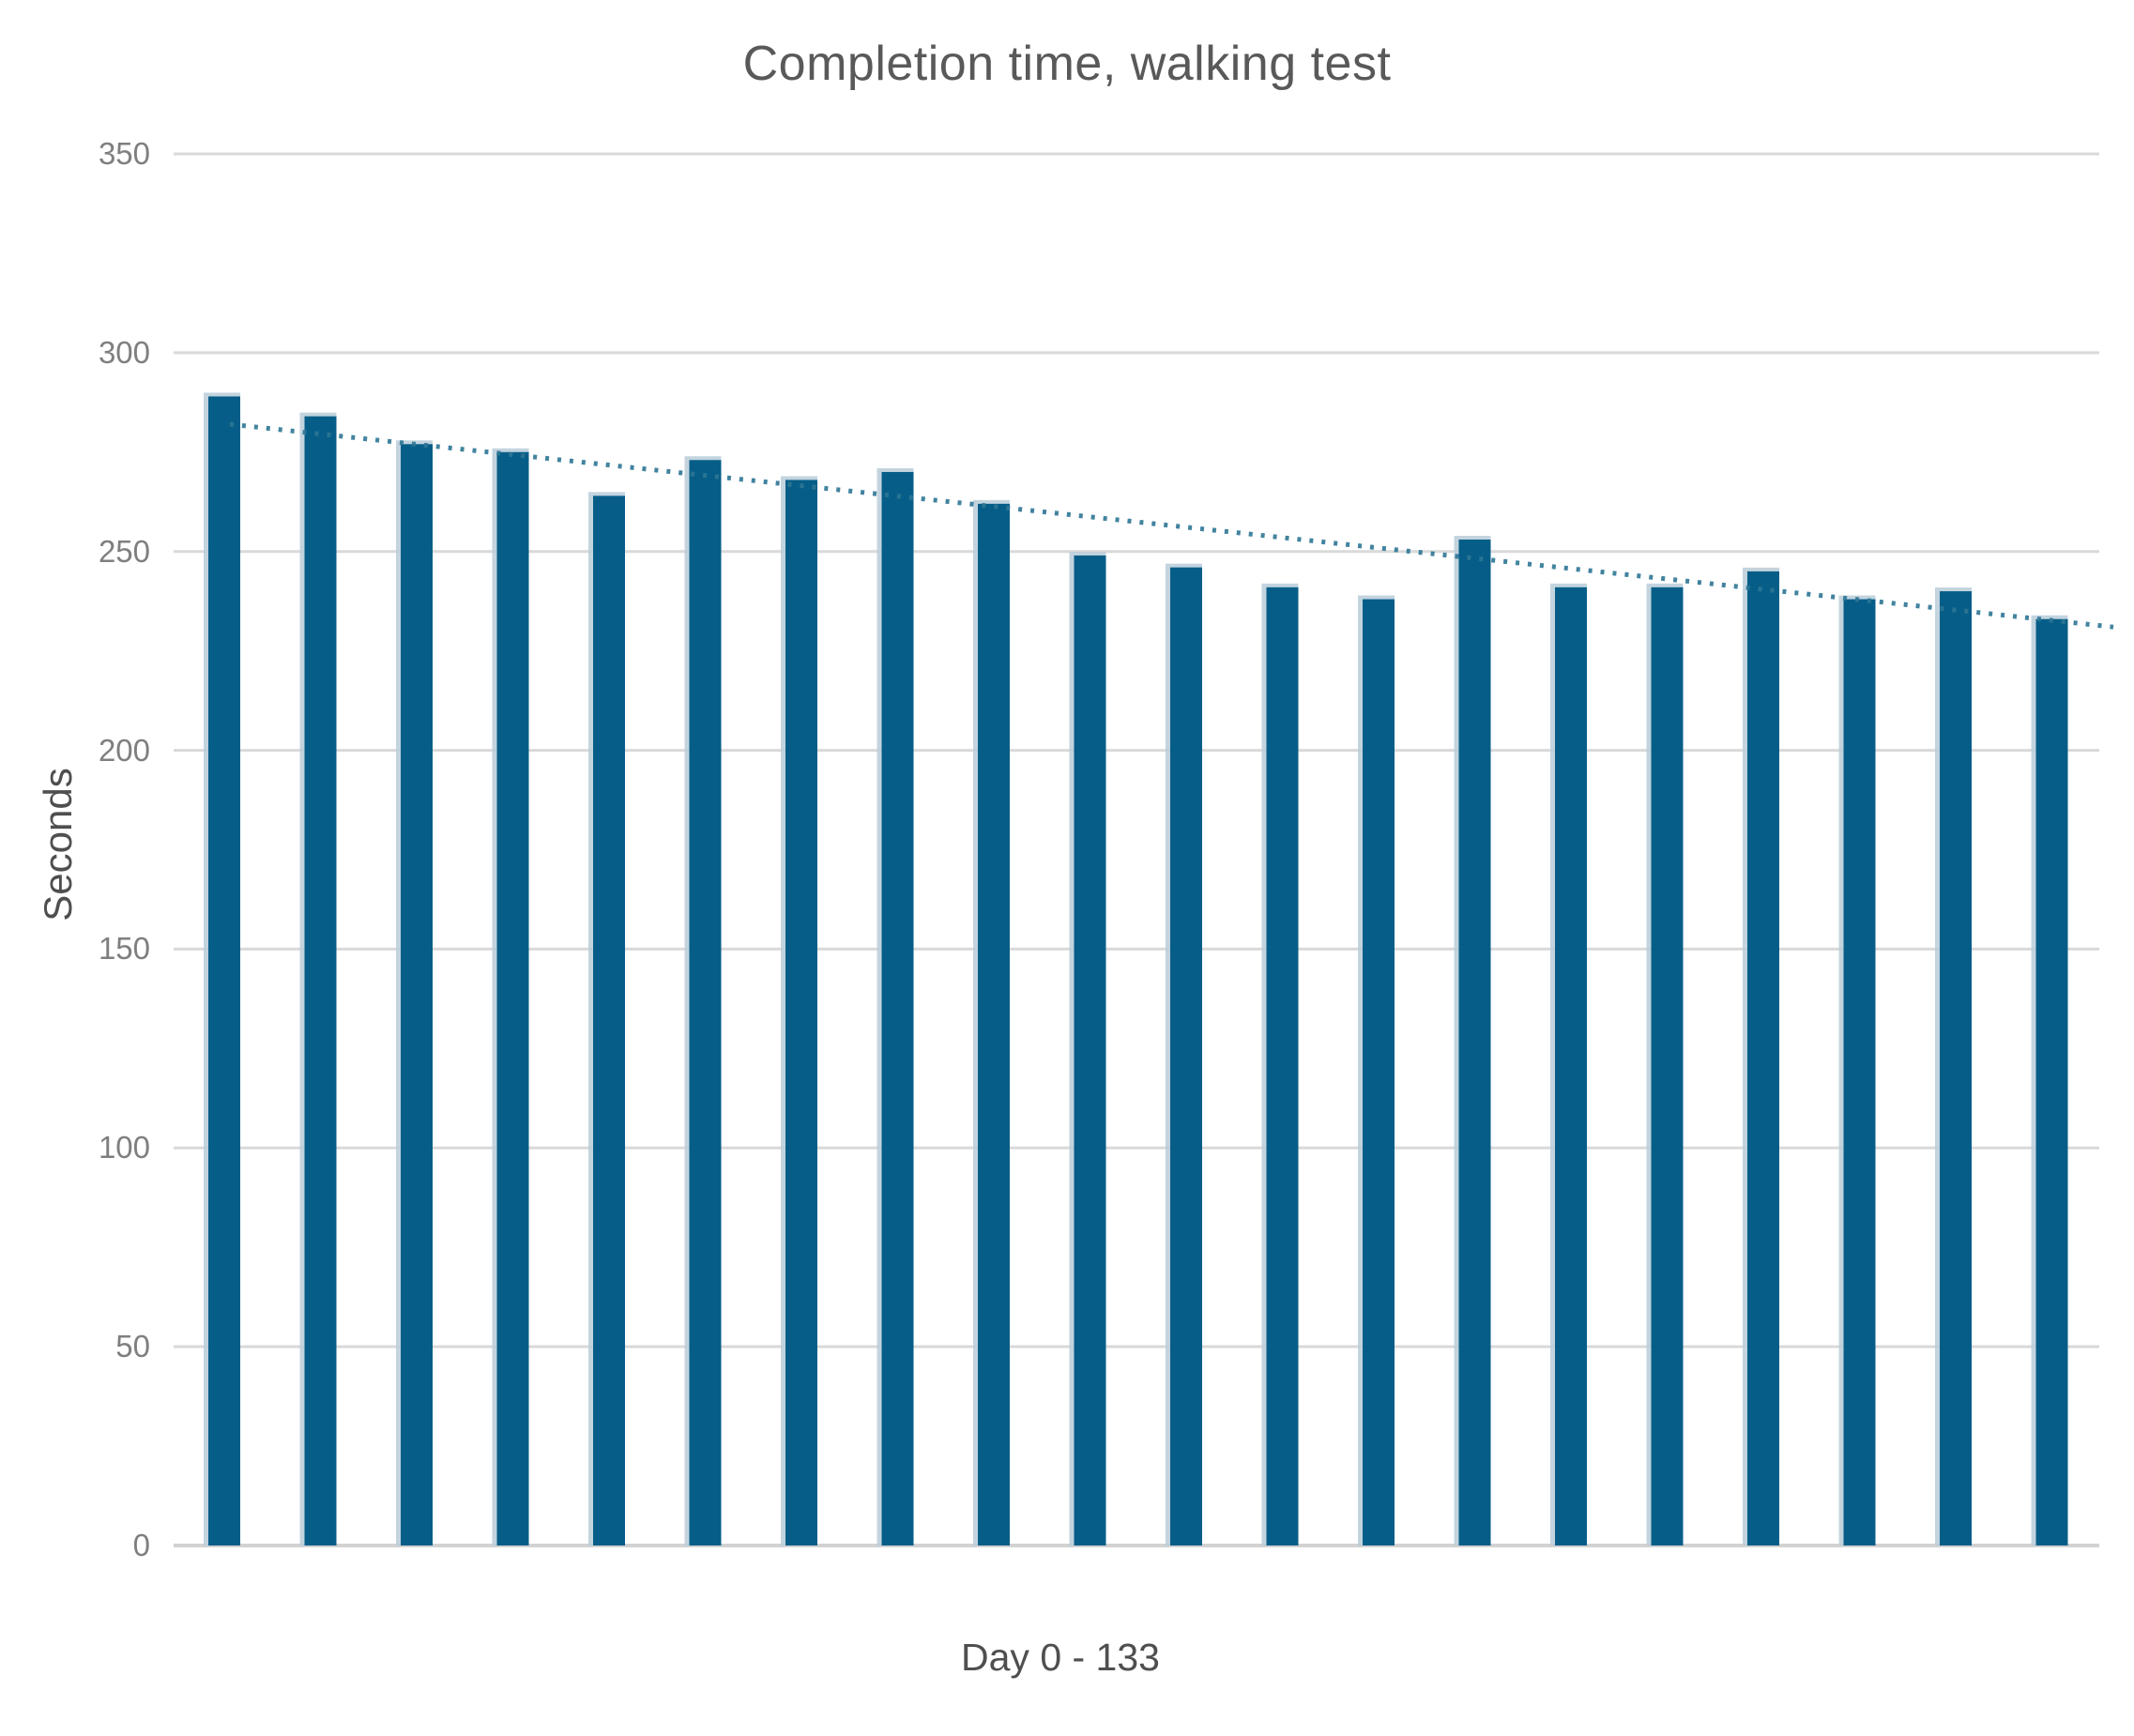 The width and height of the screenshot is (2134, 1736). I want to click on y-tick-label: 350, so click(124, 153).